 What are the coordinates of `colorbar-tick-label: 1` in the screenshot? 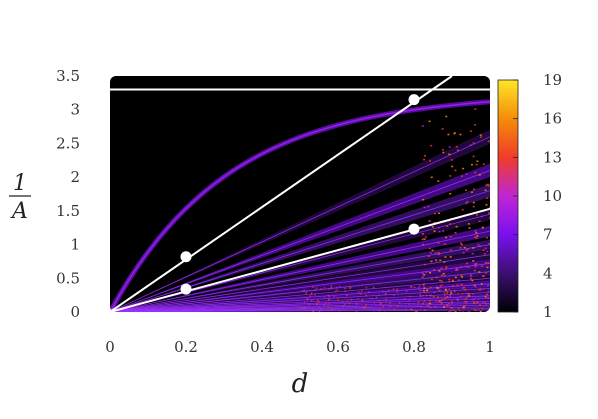 It's located at (548, 312).